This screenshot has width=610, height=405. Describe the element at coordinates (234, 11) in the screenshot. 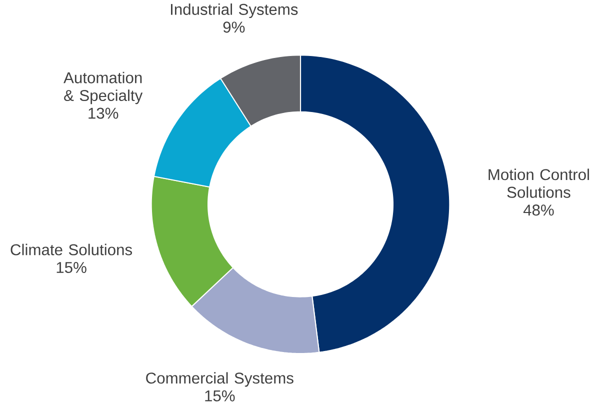

I see `slice-label: Industrial Systems` at that location.